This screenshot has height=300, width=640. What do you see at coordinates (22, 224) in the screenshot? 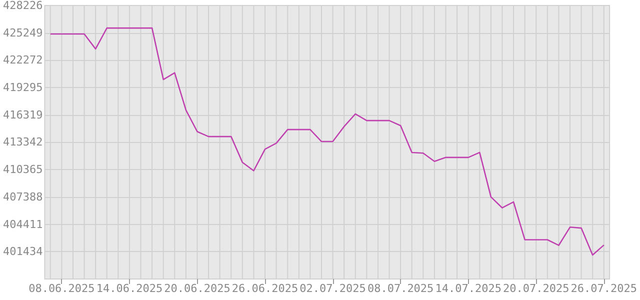
I see `y-tick-label: 404411` at bounding box center [22, 224].